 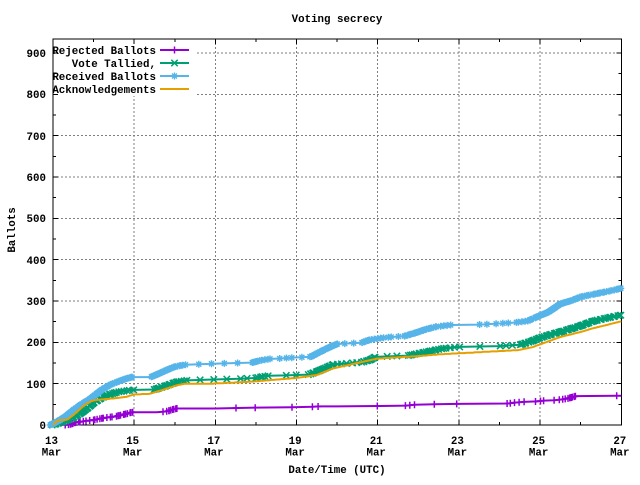 I want to click on svg-text: 400, so click(x=36, y=262).